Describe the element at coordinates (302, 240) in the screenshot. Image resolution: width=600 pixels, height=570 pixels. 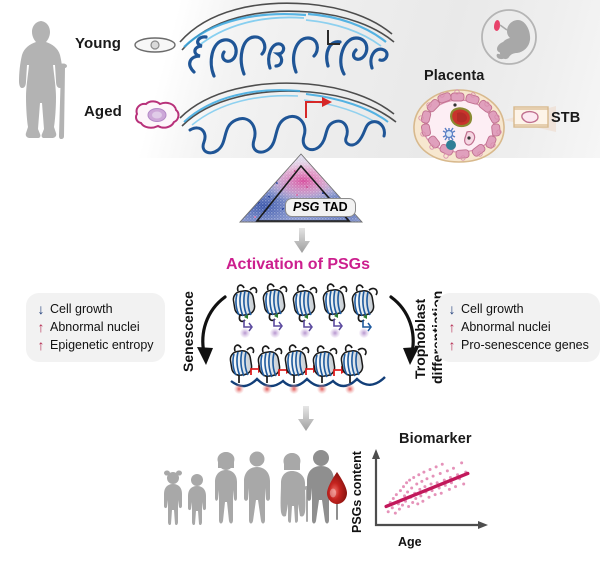
I see `arrow-down-to-activation` at that location.